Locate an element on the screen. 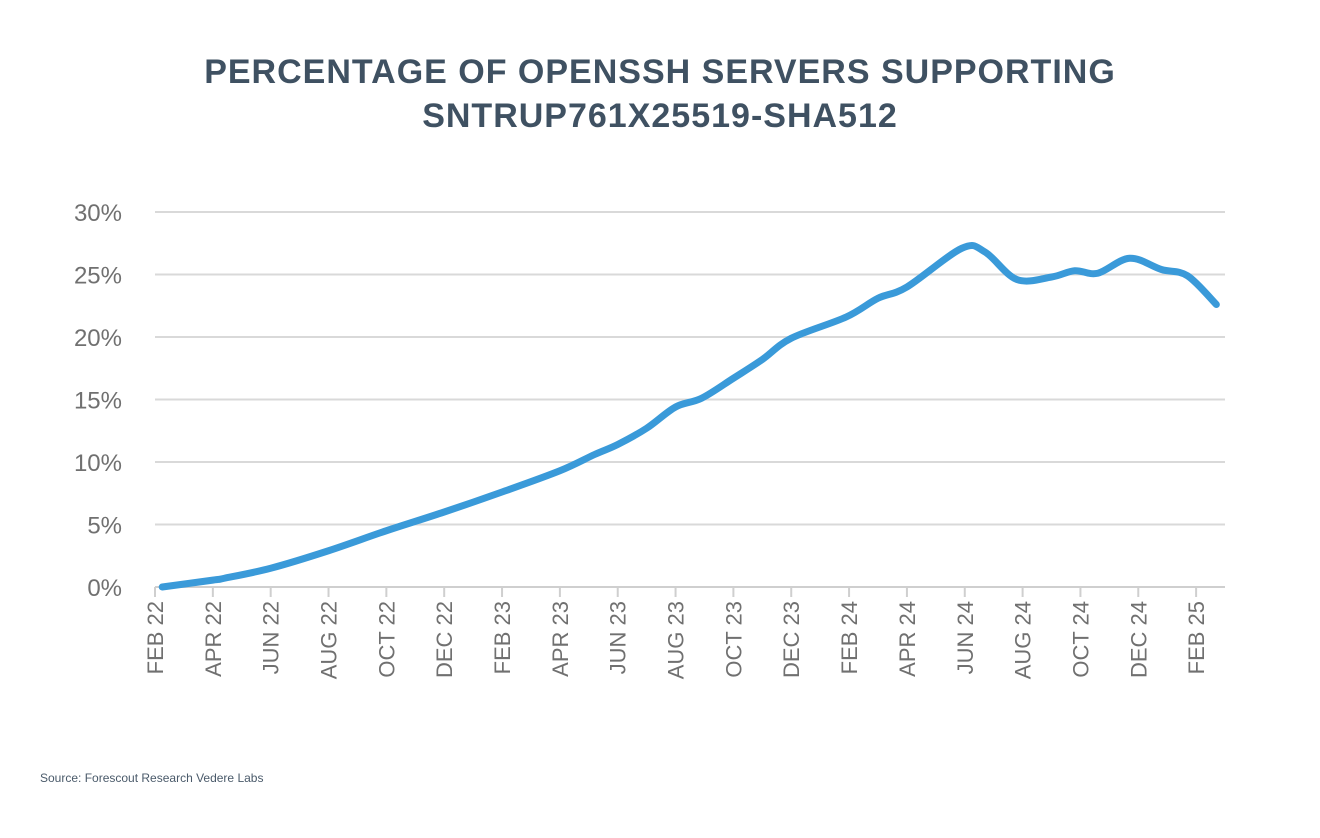 Image resolution: width=1320 pixels, height=838 pixels. y-tick-label: 15% is located at coordinates (98, 401).